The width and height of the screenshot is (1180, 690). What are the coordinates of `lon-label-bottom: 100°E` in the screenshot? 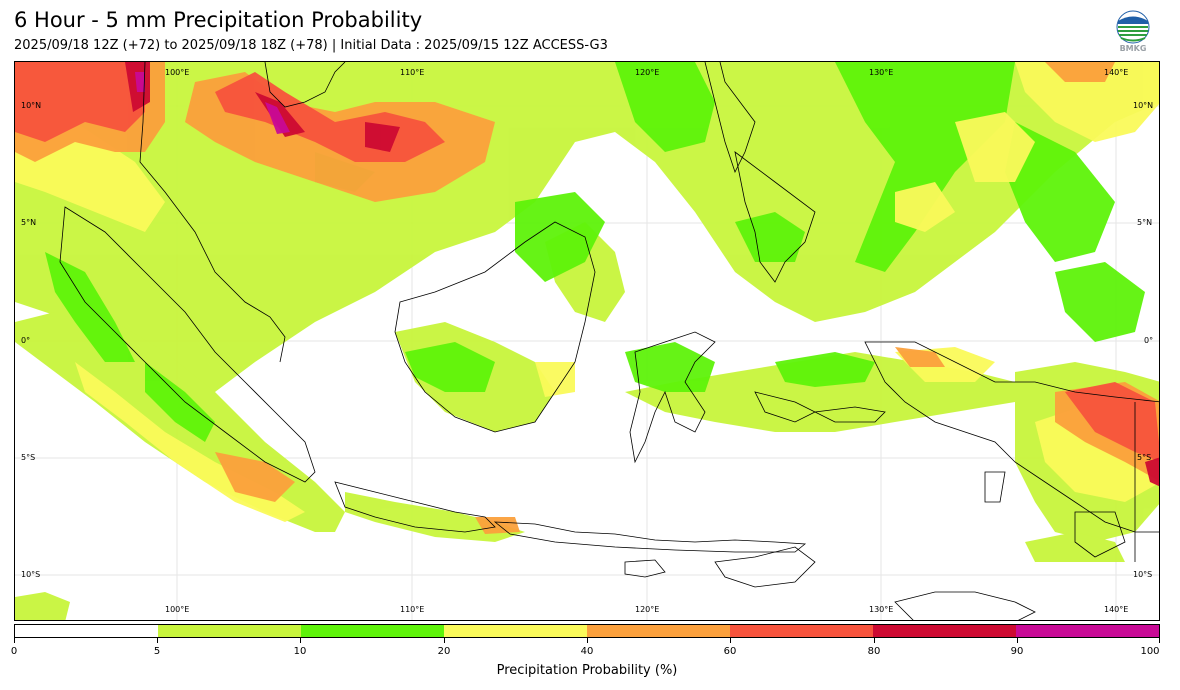 It's located at (177, 609).